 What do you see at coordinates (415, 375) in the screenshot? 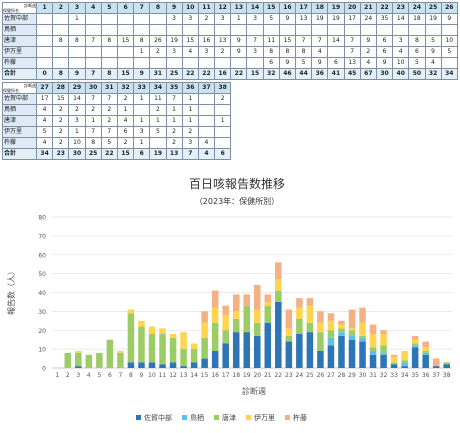
I see `x-tick-label: 35` at bounding box center [415, 375].